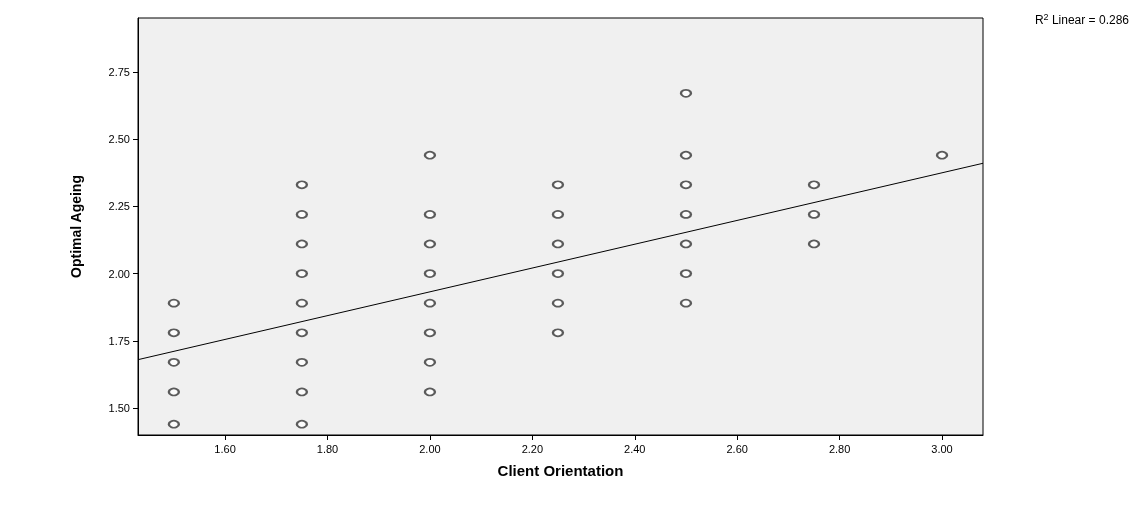 This screenshot has height=523, width=1141. I want to click on y-tick-label: 2.25, so click(119, 206).